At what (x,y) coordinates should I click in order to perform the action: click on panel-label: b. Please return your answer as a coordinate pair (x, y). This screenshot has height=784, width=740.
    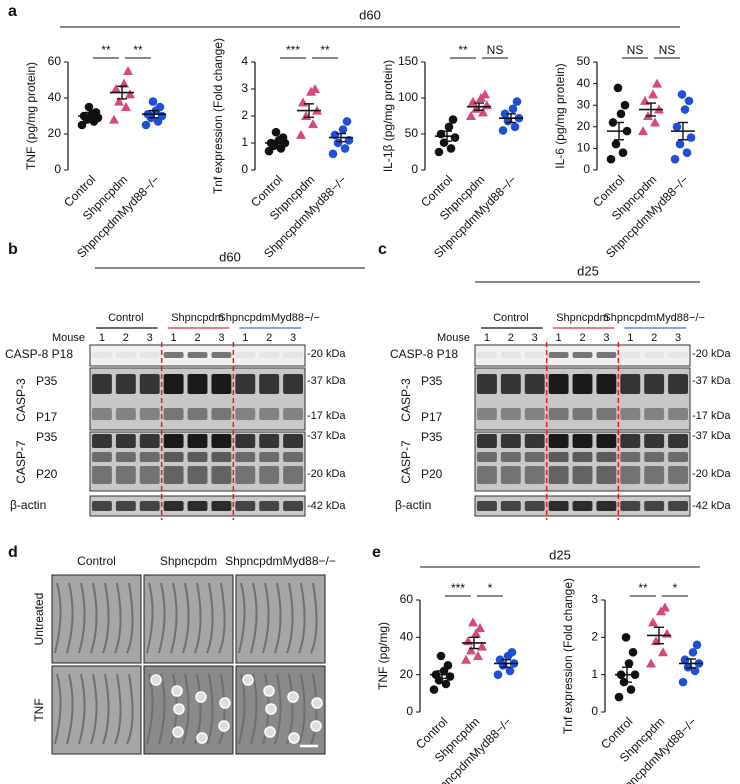
    Looking at the image, I should click on (13, 249).